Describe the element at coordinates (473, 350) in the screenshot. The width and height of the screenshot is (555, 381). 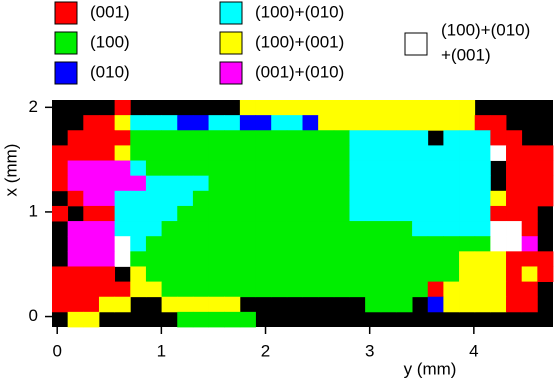
I see `x-tick-label: 4` at that location.